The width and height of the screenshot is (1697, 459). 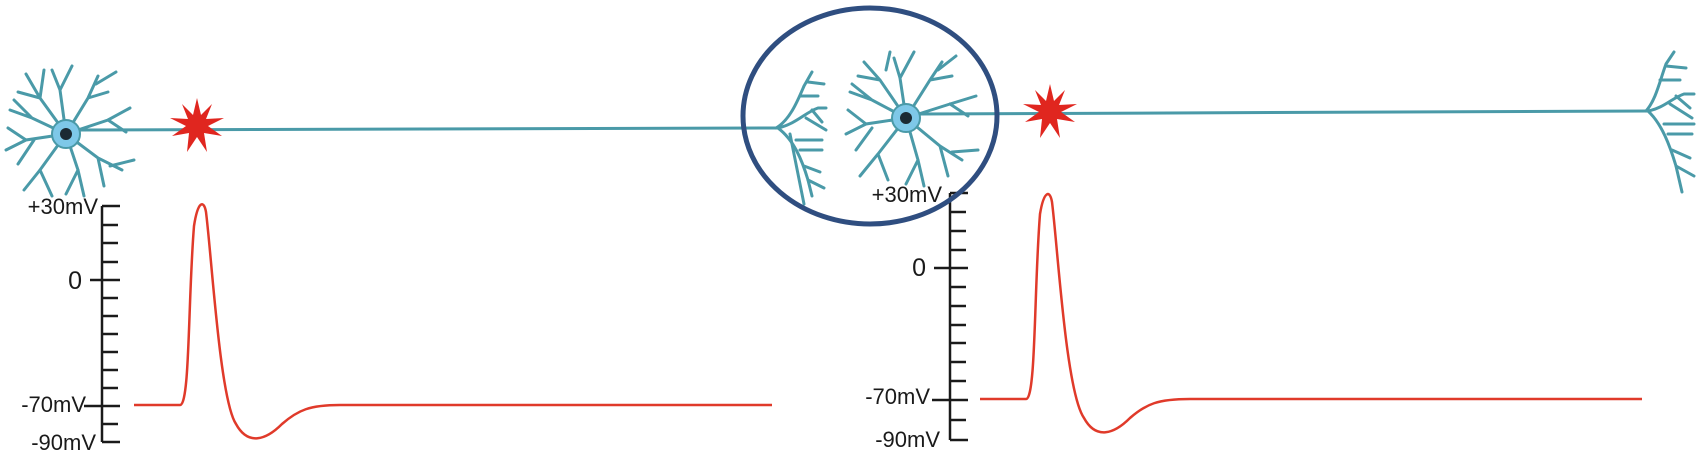 What do you see at coordinates (75, 281) in the screenshot?
I see `scale-1-label-zero: 0` at bounding box center [75, 281].